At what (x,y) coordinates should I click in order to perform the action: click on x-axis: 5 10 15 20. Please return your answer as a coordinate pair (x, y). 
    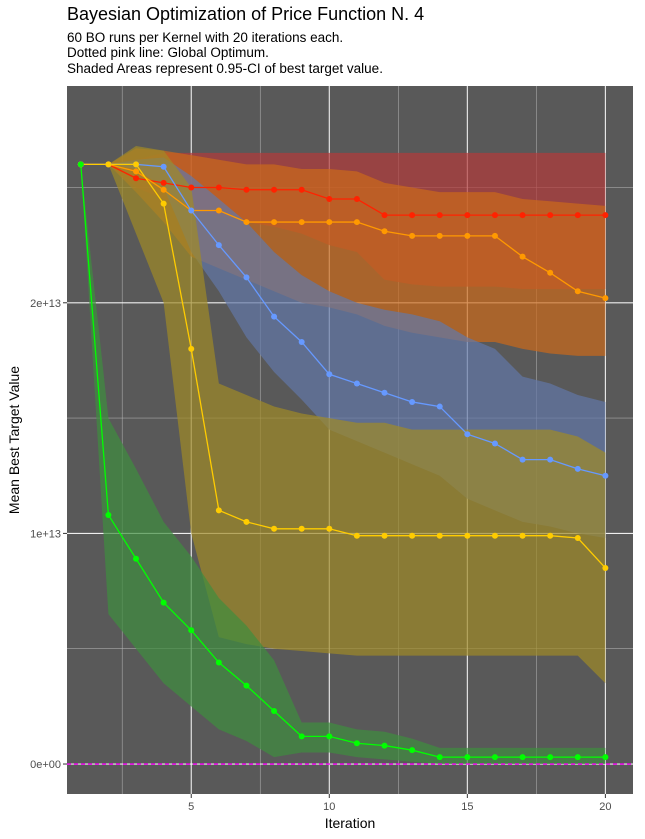
    Looking at the image, I should click on (400, 803).